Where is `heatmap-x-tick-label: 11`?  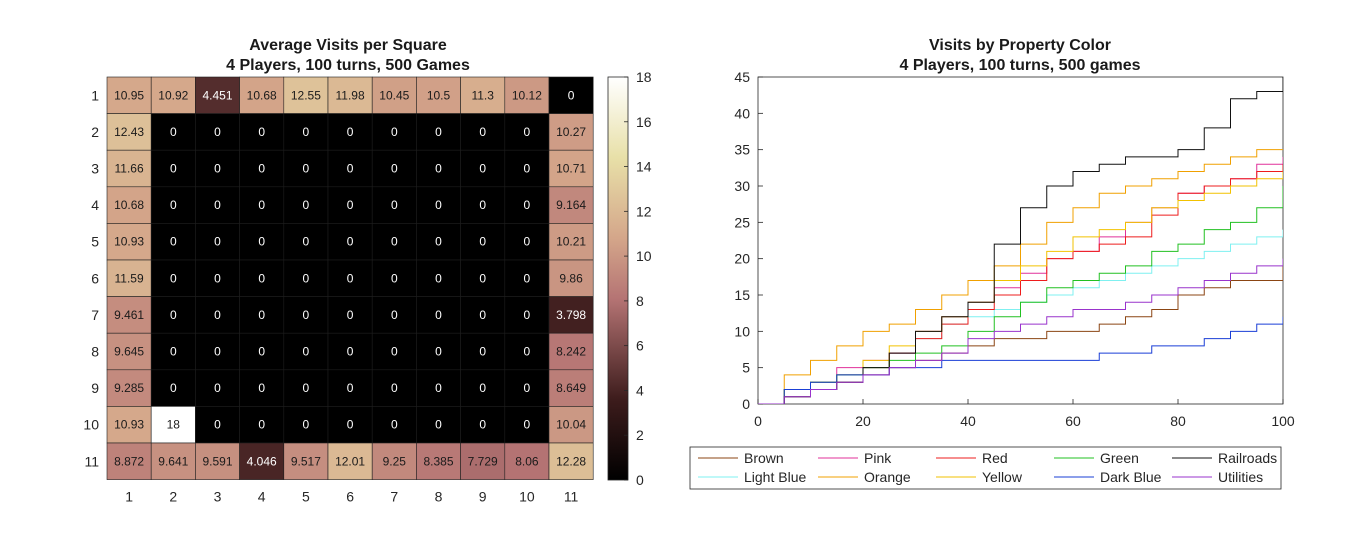
heatmap-x-tick-label: 11 is located at coordinates (571, 497).